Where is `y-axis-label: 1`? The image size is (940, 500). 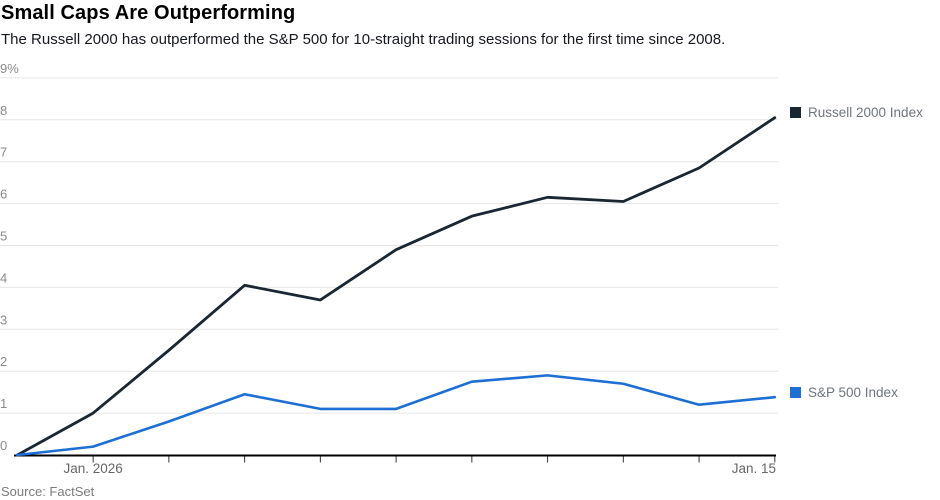
y-axis-label: 1 is located at coordinates (3, 403).